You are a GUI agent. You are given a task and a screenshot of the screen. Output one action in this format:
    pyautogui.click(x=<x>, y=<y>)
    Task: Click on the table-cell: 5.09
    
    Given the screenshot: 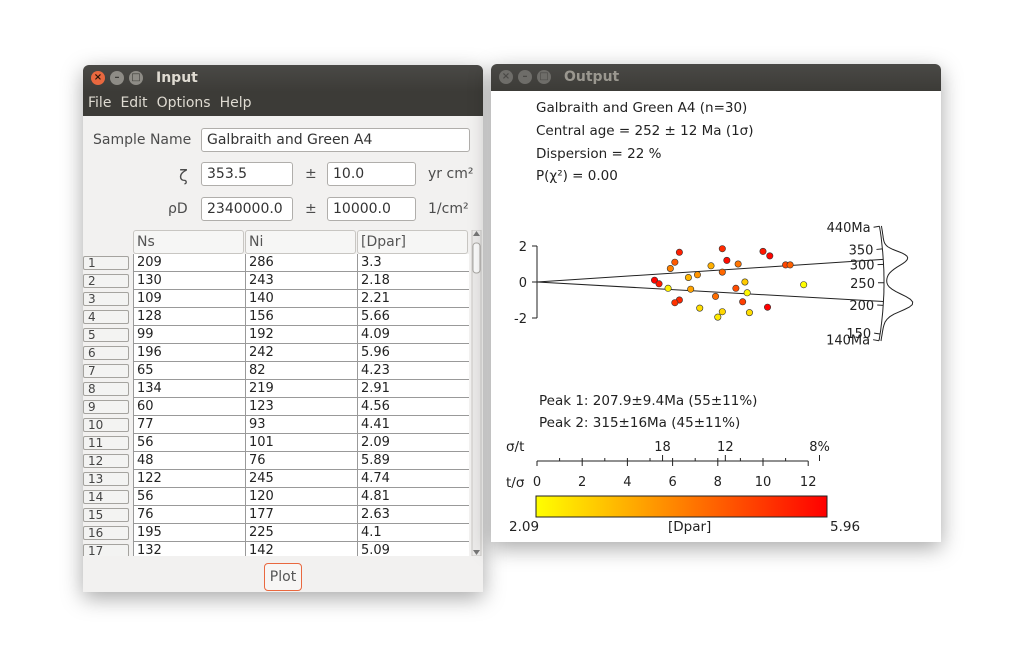 What is the action you would take?
    pyautogui.click(x=413, y=549)
    